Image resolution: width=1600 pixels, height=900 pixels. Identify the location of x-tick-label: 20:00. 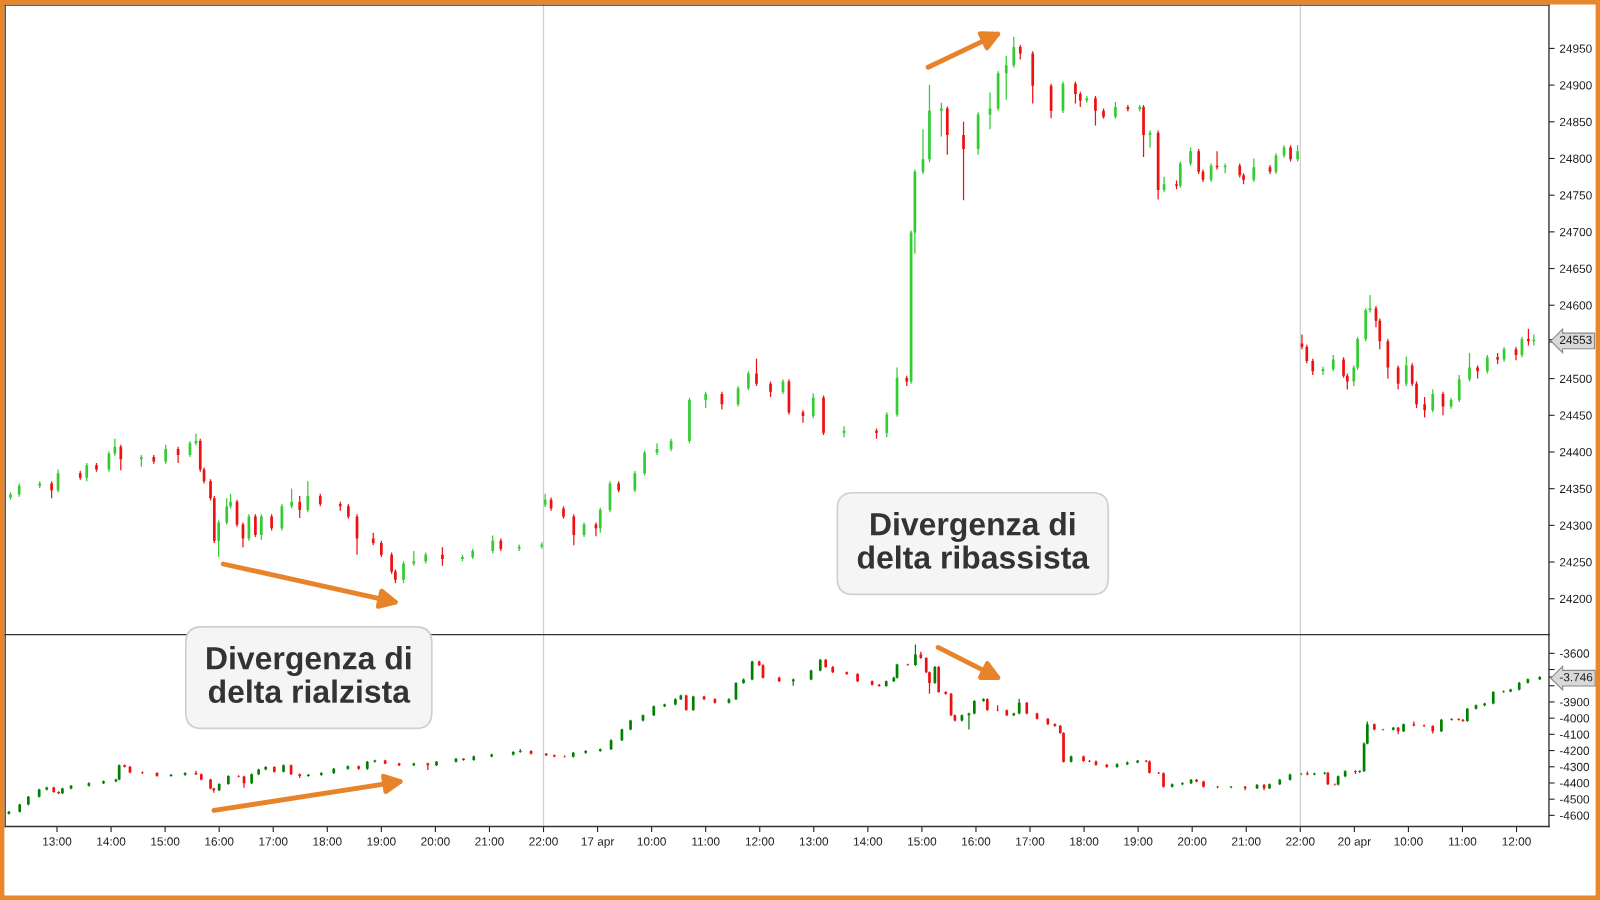
(435, 841).